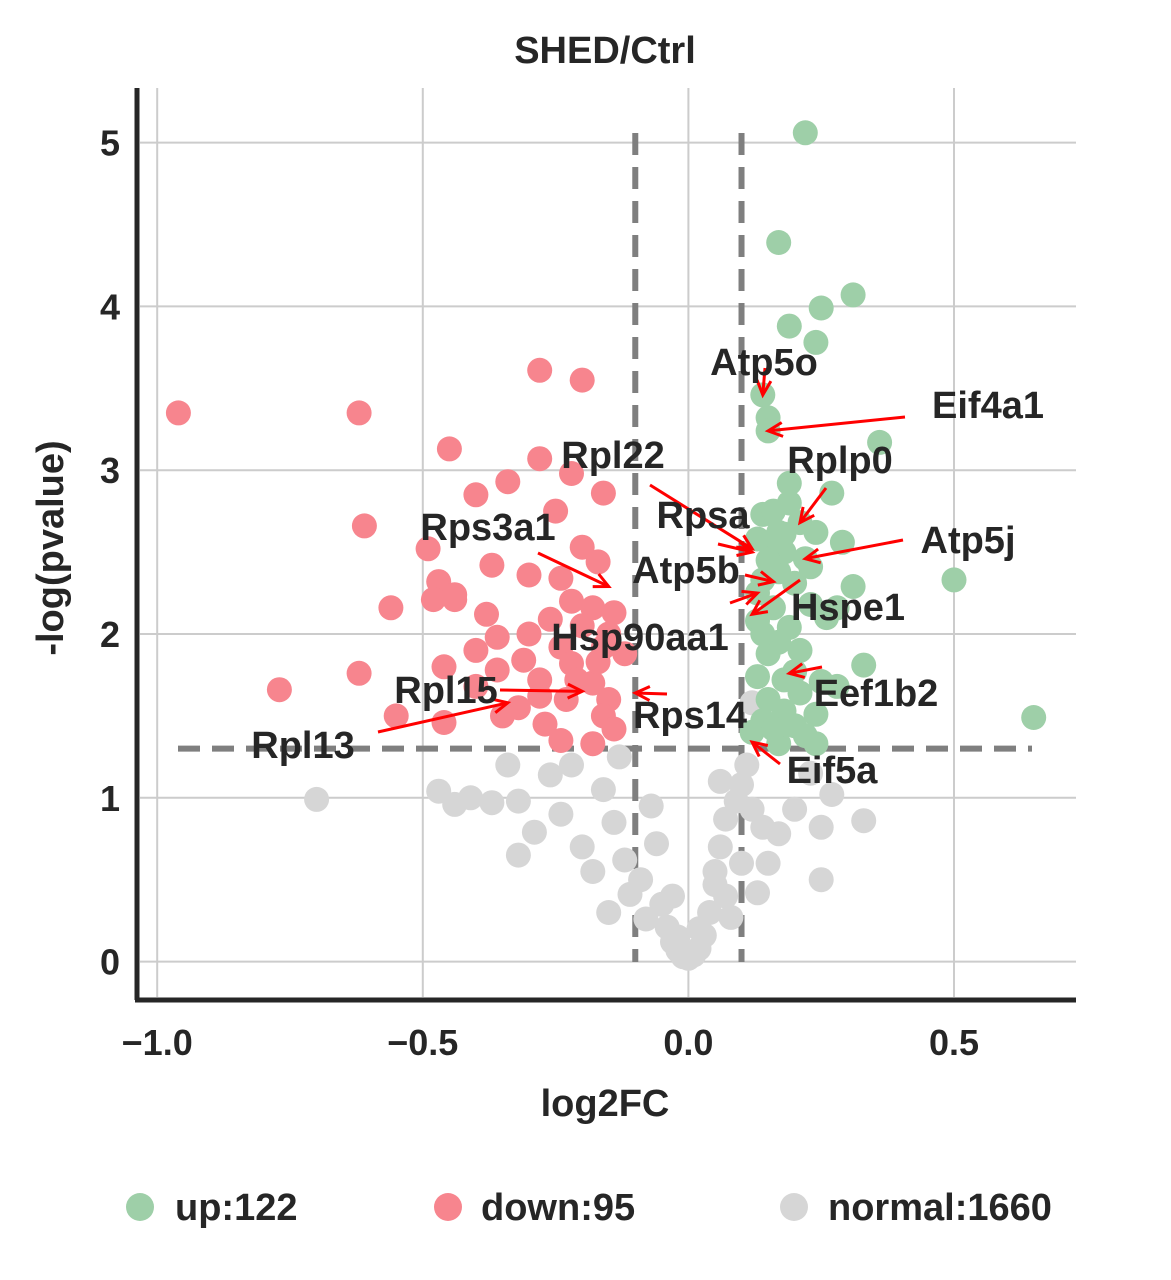  I want to click on x-tick-label: 0.5, so click(954, 1042).